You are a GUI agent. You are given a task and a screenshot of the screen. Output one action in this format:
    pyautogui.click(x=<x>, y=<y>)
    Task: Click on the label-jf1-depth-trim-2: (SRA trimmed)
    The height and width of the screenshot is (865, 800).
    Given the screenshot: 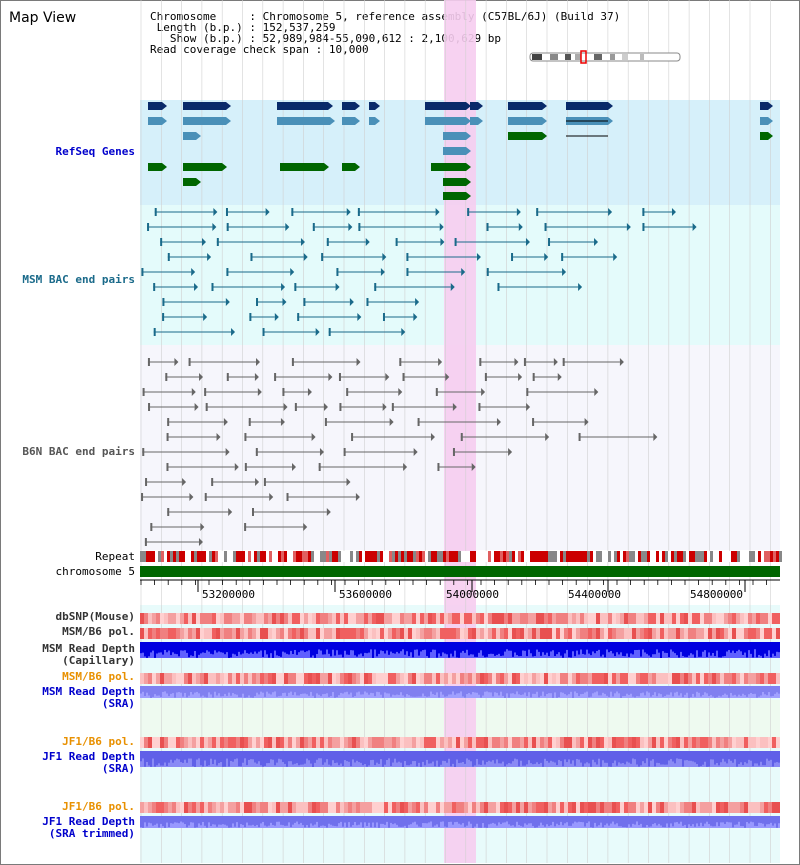 What is the action you would take?
    pyautogui.click(x=91, y=833)
    